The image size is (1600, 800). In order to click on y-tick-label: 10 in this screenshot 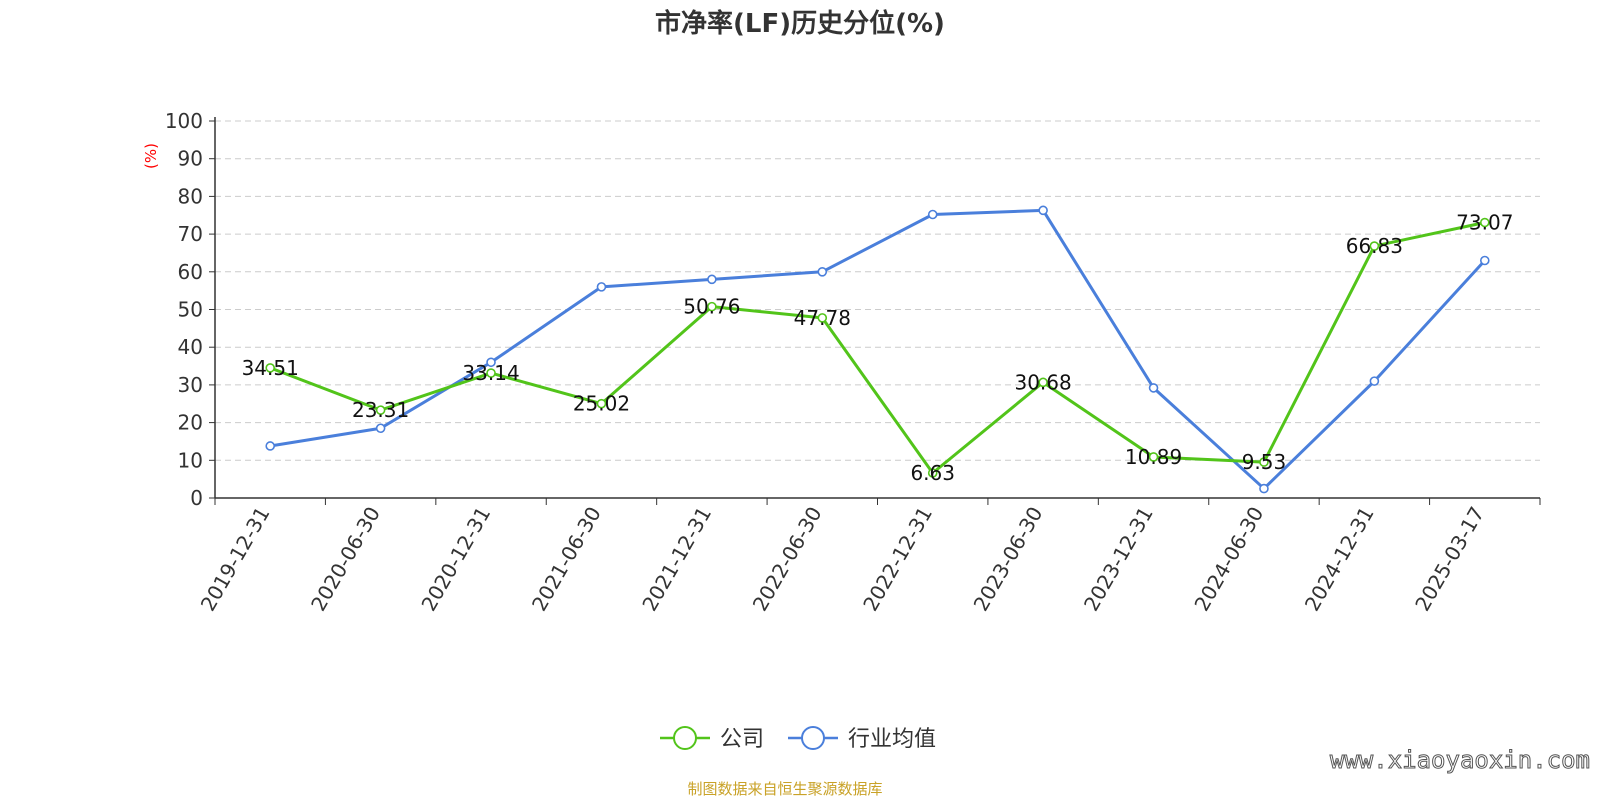, I will do `click(190, 460)`.